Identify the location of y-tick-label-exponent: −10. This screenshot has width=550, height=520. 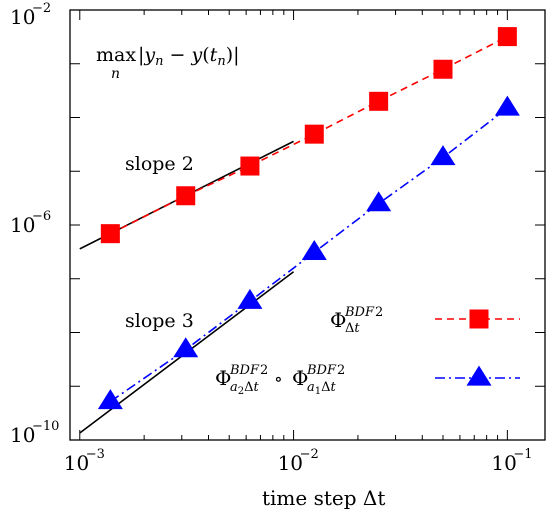
(45, 426).